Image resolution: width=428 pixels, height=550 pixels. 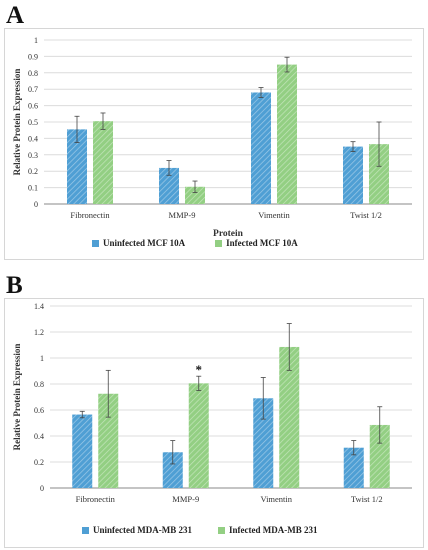 I want to click on y-tick-label: 0.1, so click(x=33, y=188).